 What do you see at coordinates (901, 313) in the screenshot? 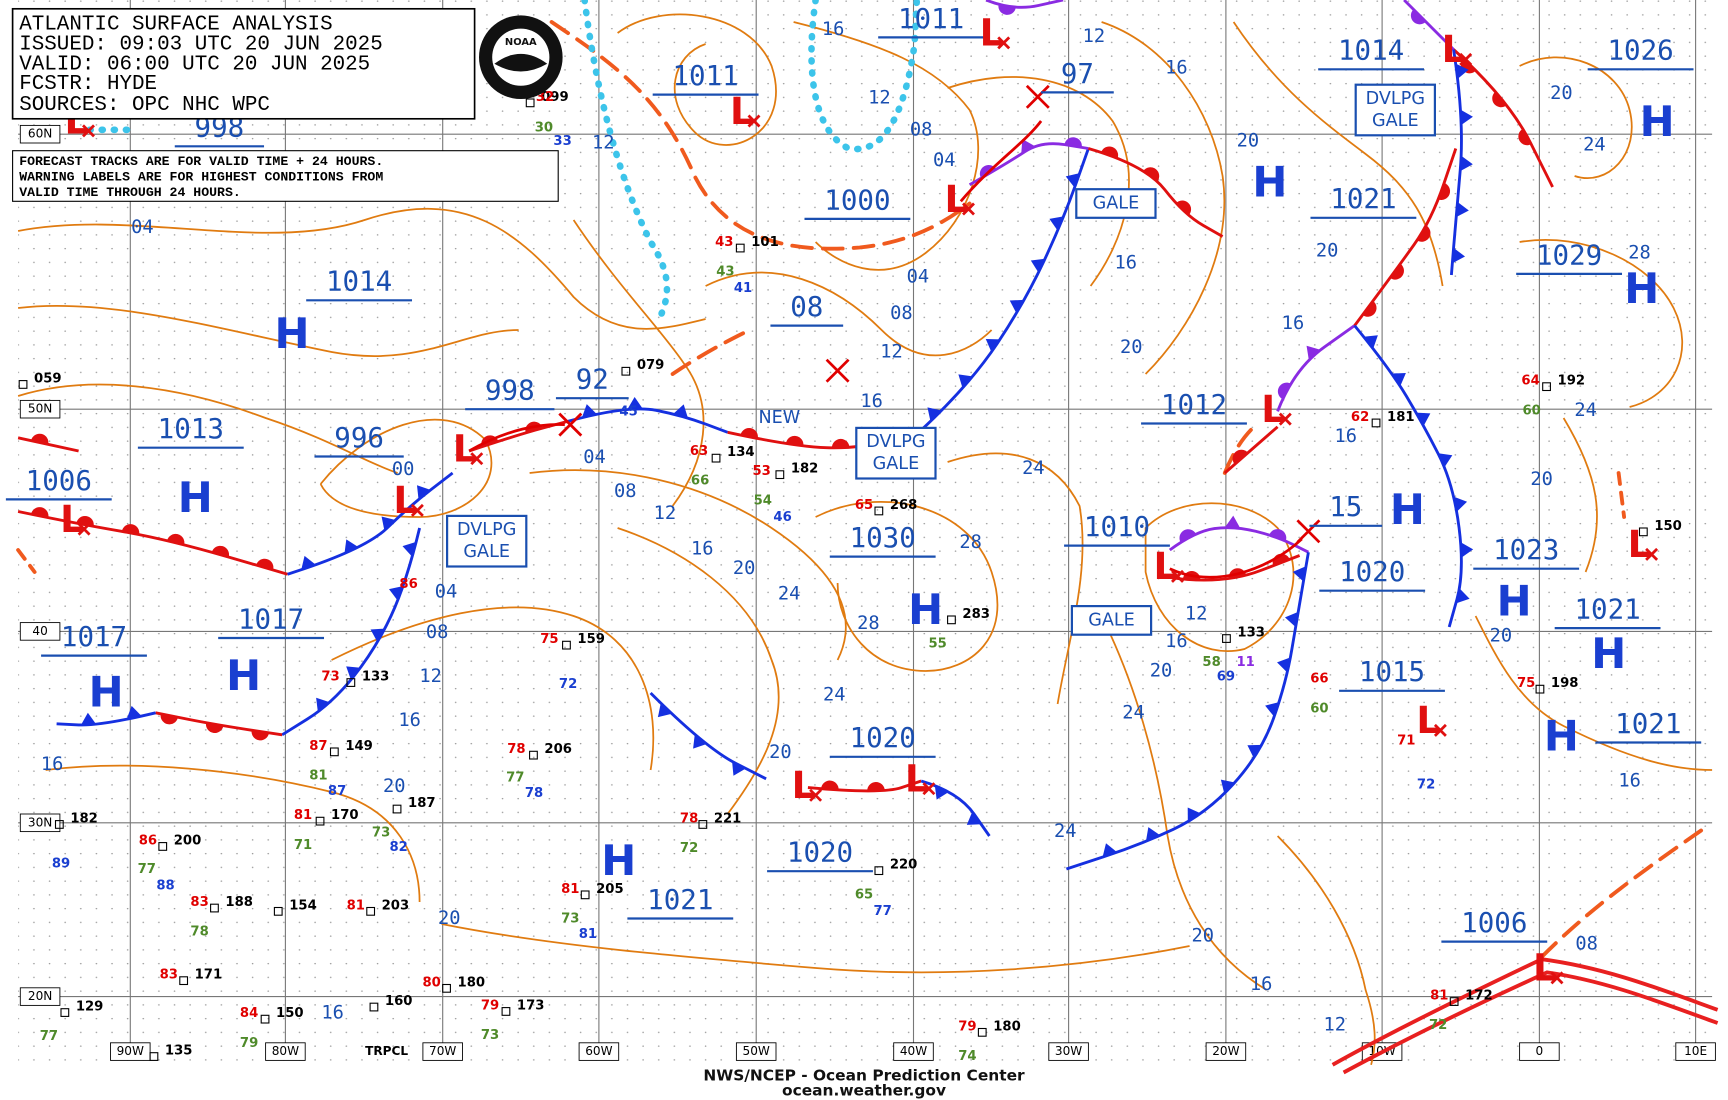
I see `isobar-label: 08` at bounding box center [901, 313].